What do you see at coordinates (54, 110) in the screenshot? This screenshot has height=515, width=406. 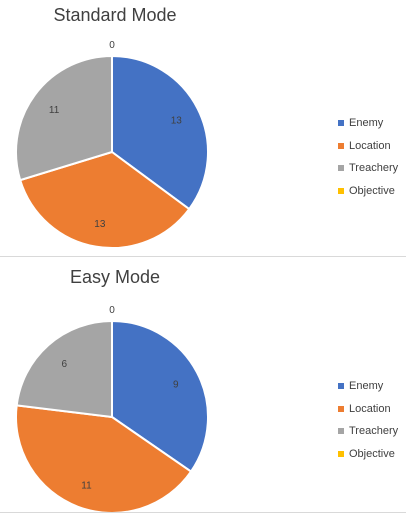 I see `data-label-treachery: 11` at bounding box center [54, 110].